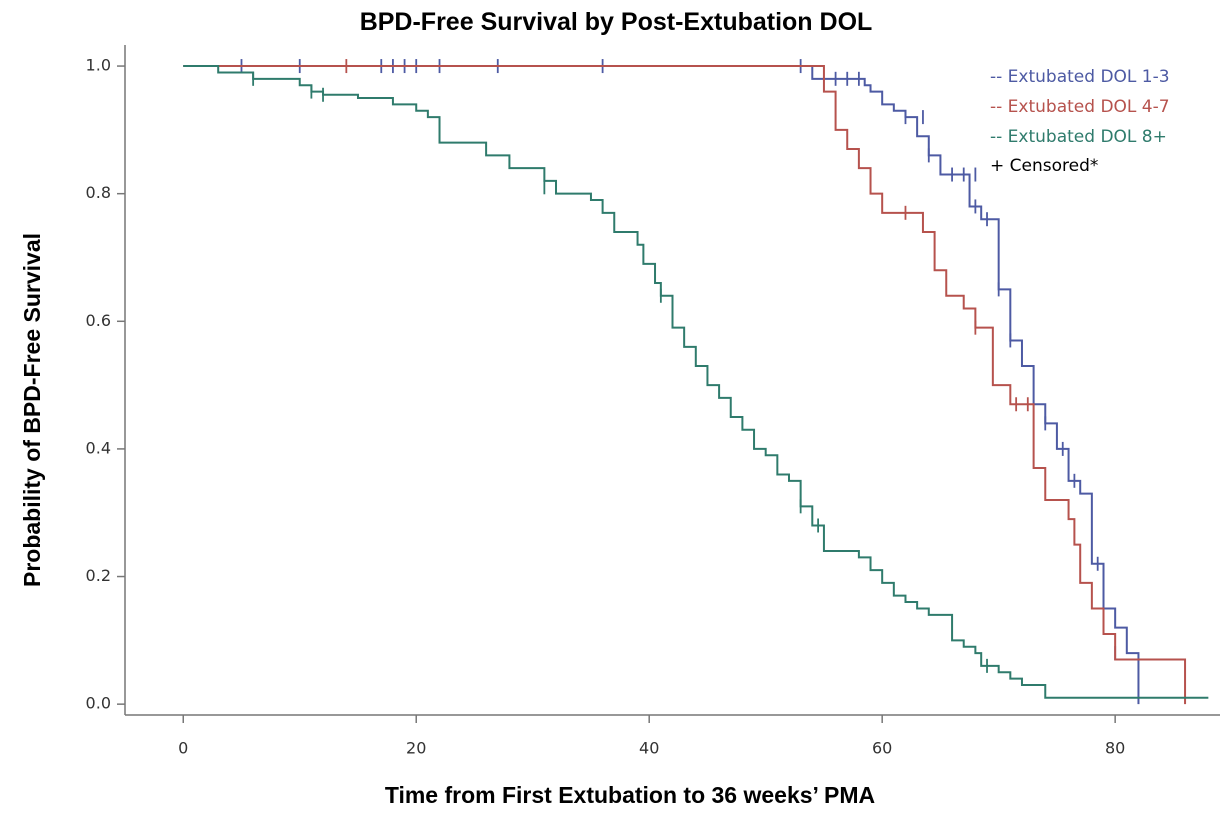 The width and height of the screenshot is (1231, 816). I want to click on legend-entry: -- Extubated DOL 1-3, so click(1080, 77).